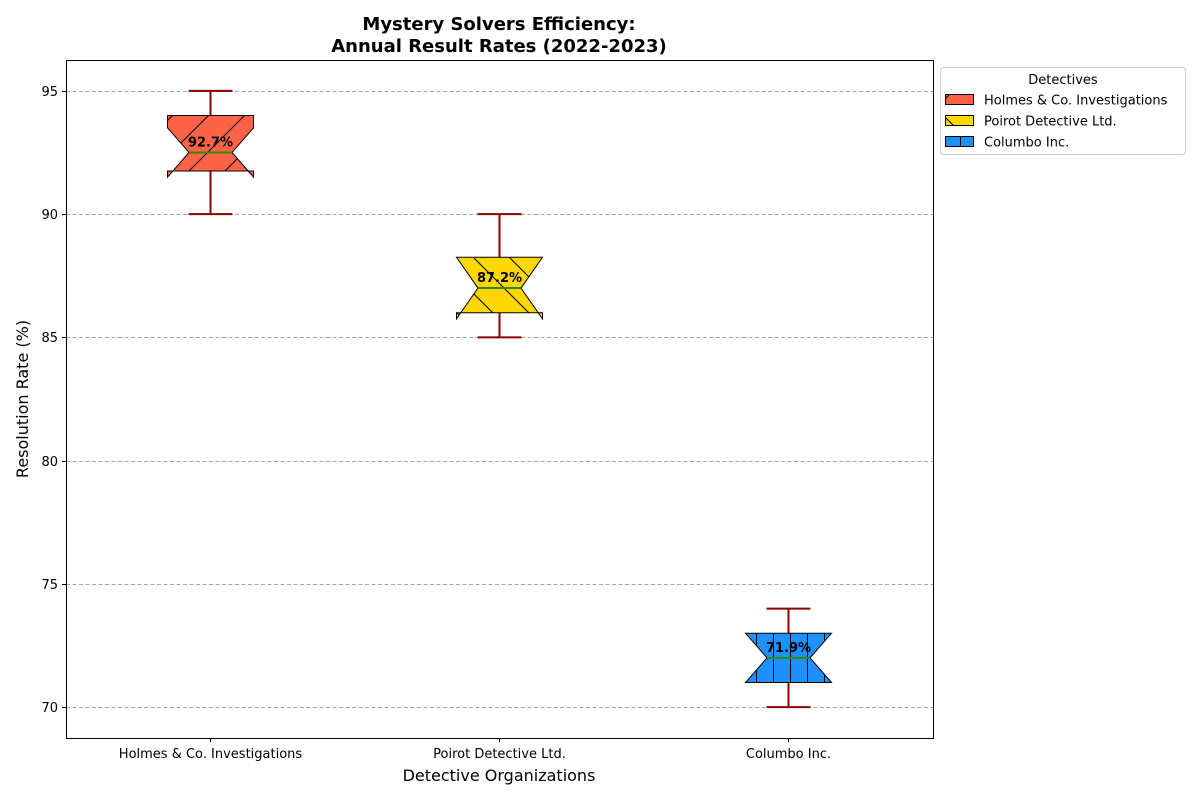  Describe the element at coordinates (49, 585) in the screenshot. I see `y-tick-label: 75` at that location.